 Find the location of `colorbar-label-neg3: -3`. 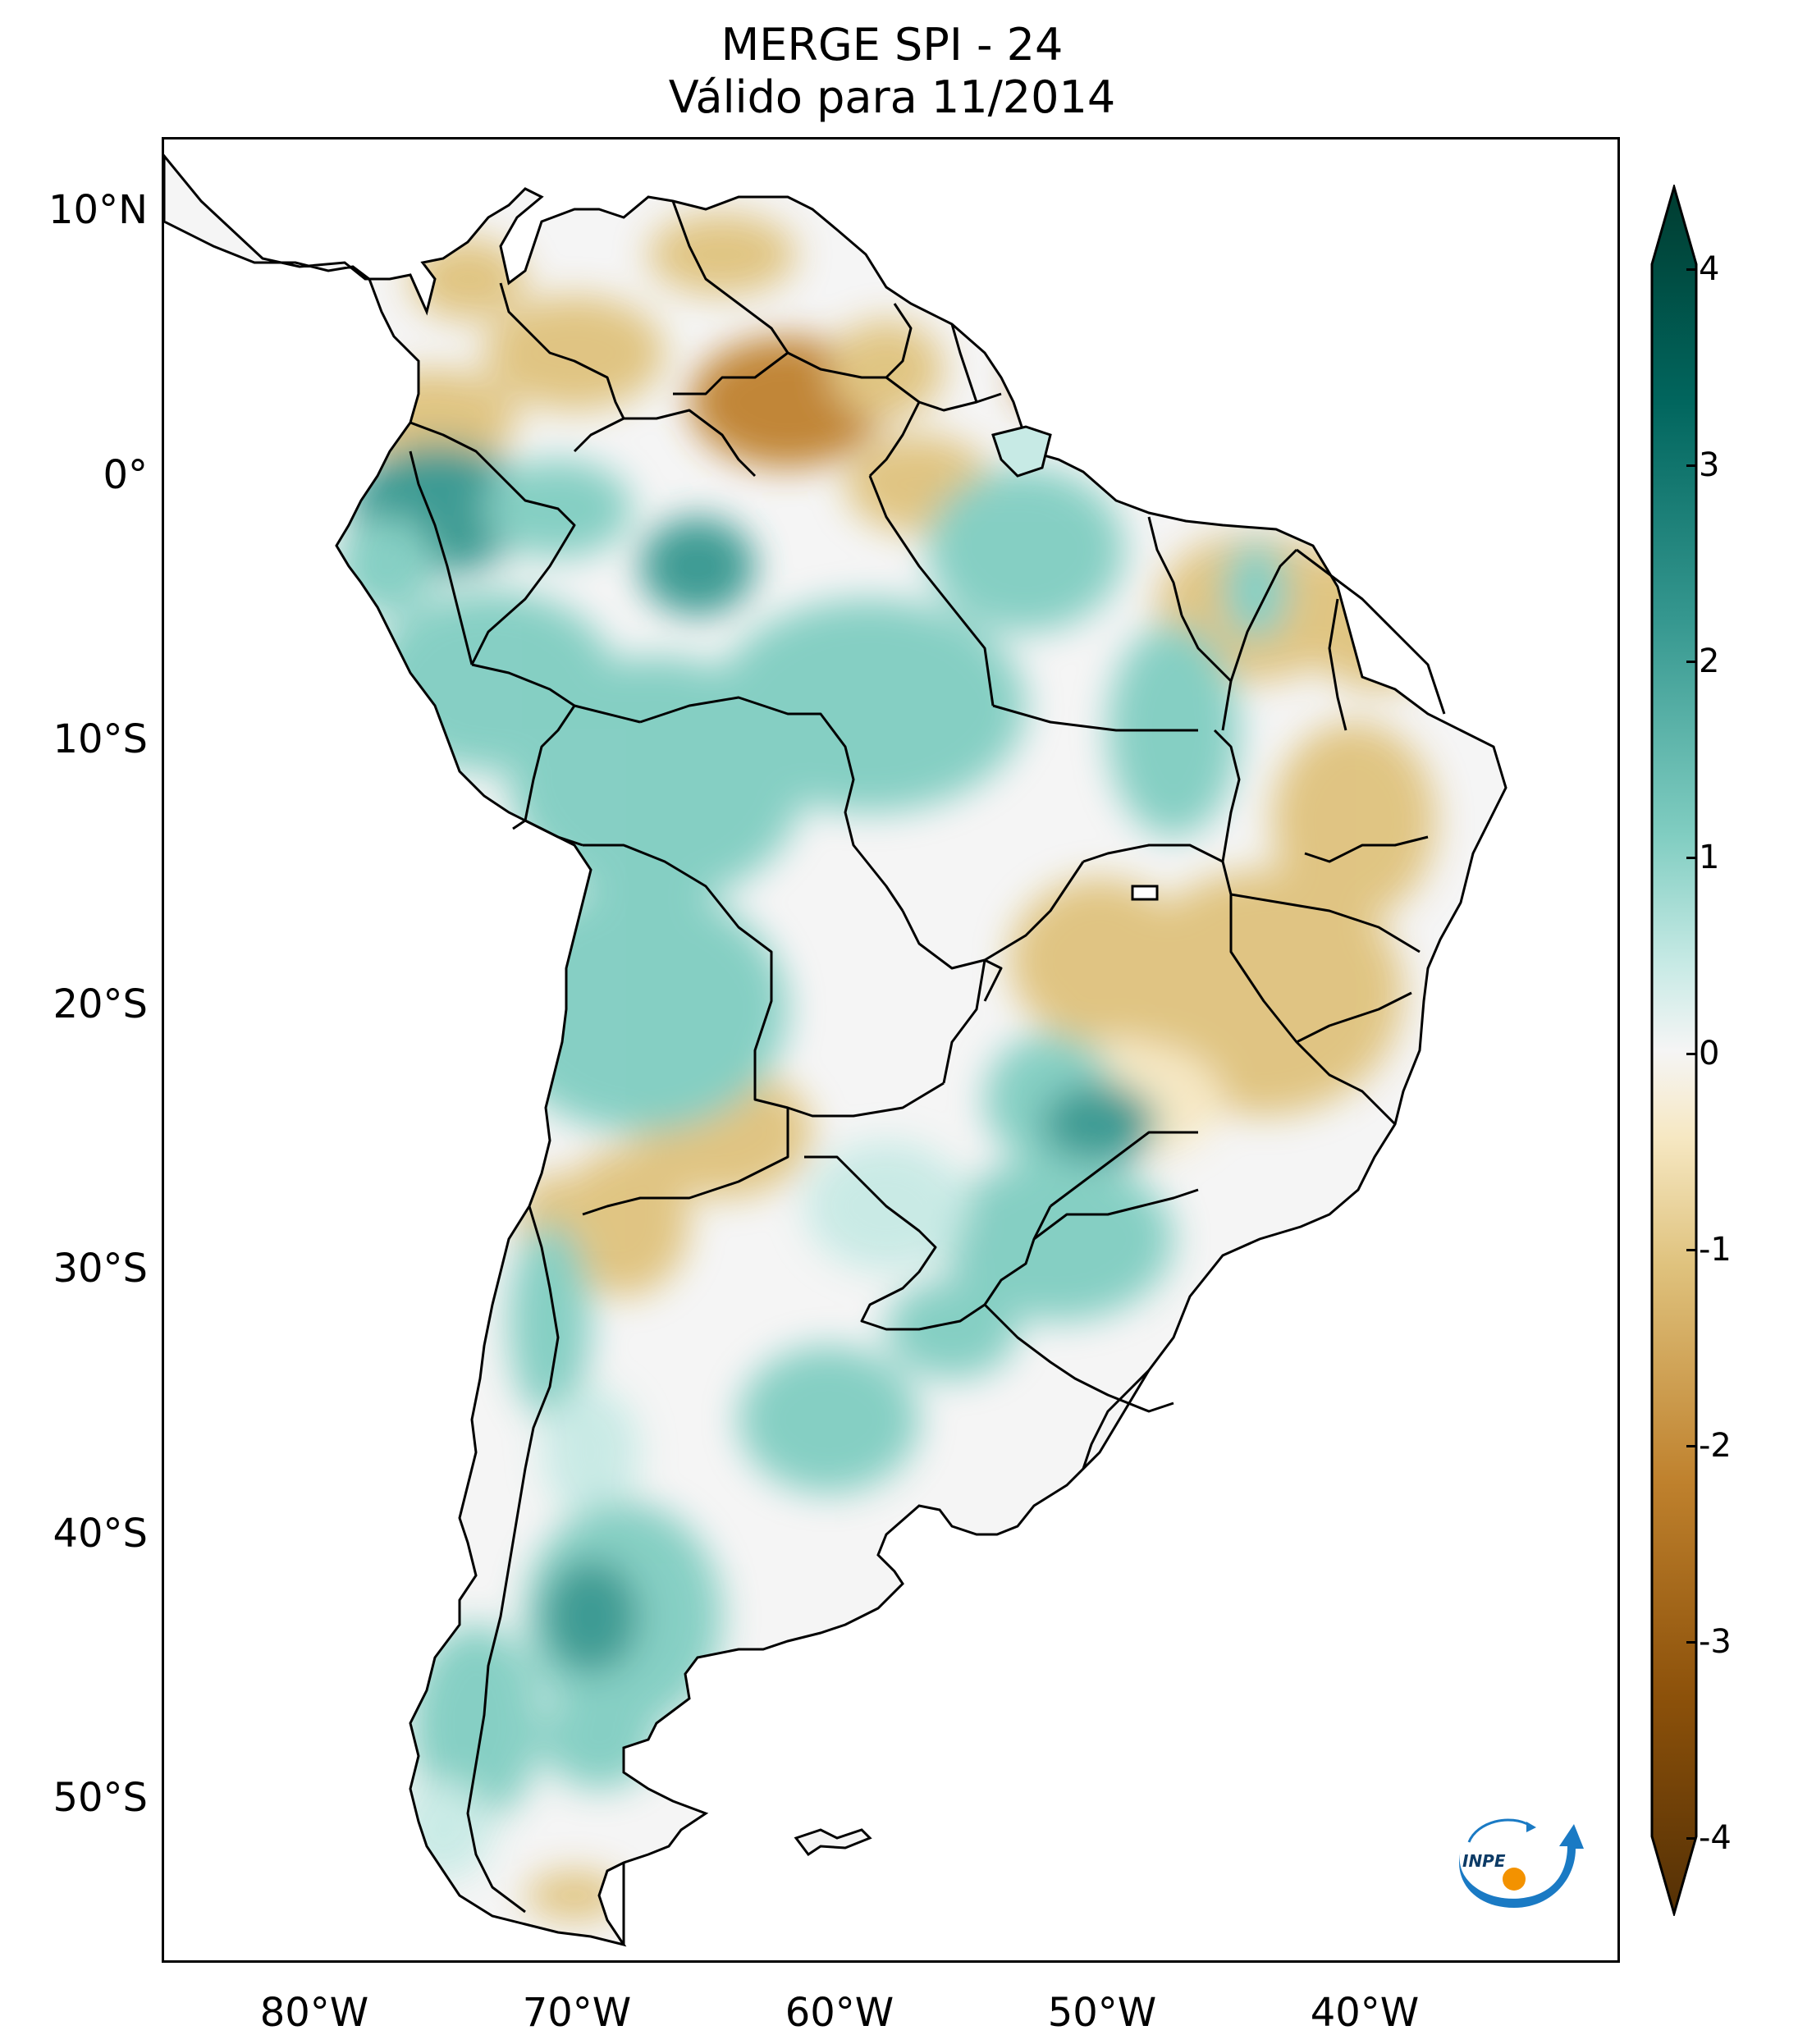

colorbar-label-neg3: -3 is located at coordinates (1715, 1642).